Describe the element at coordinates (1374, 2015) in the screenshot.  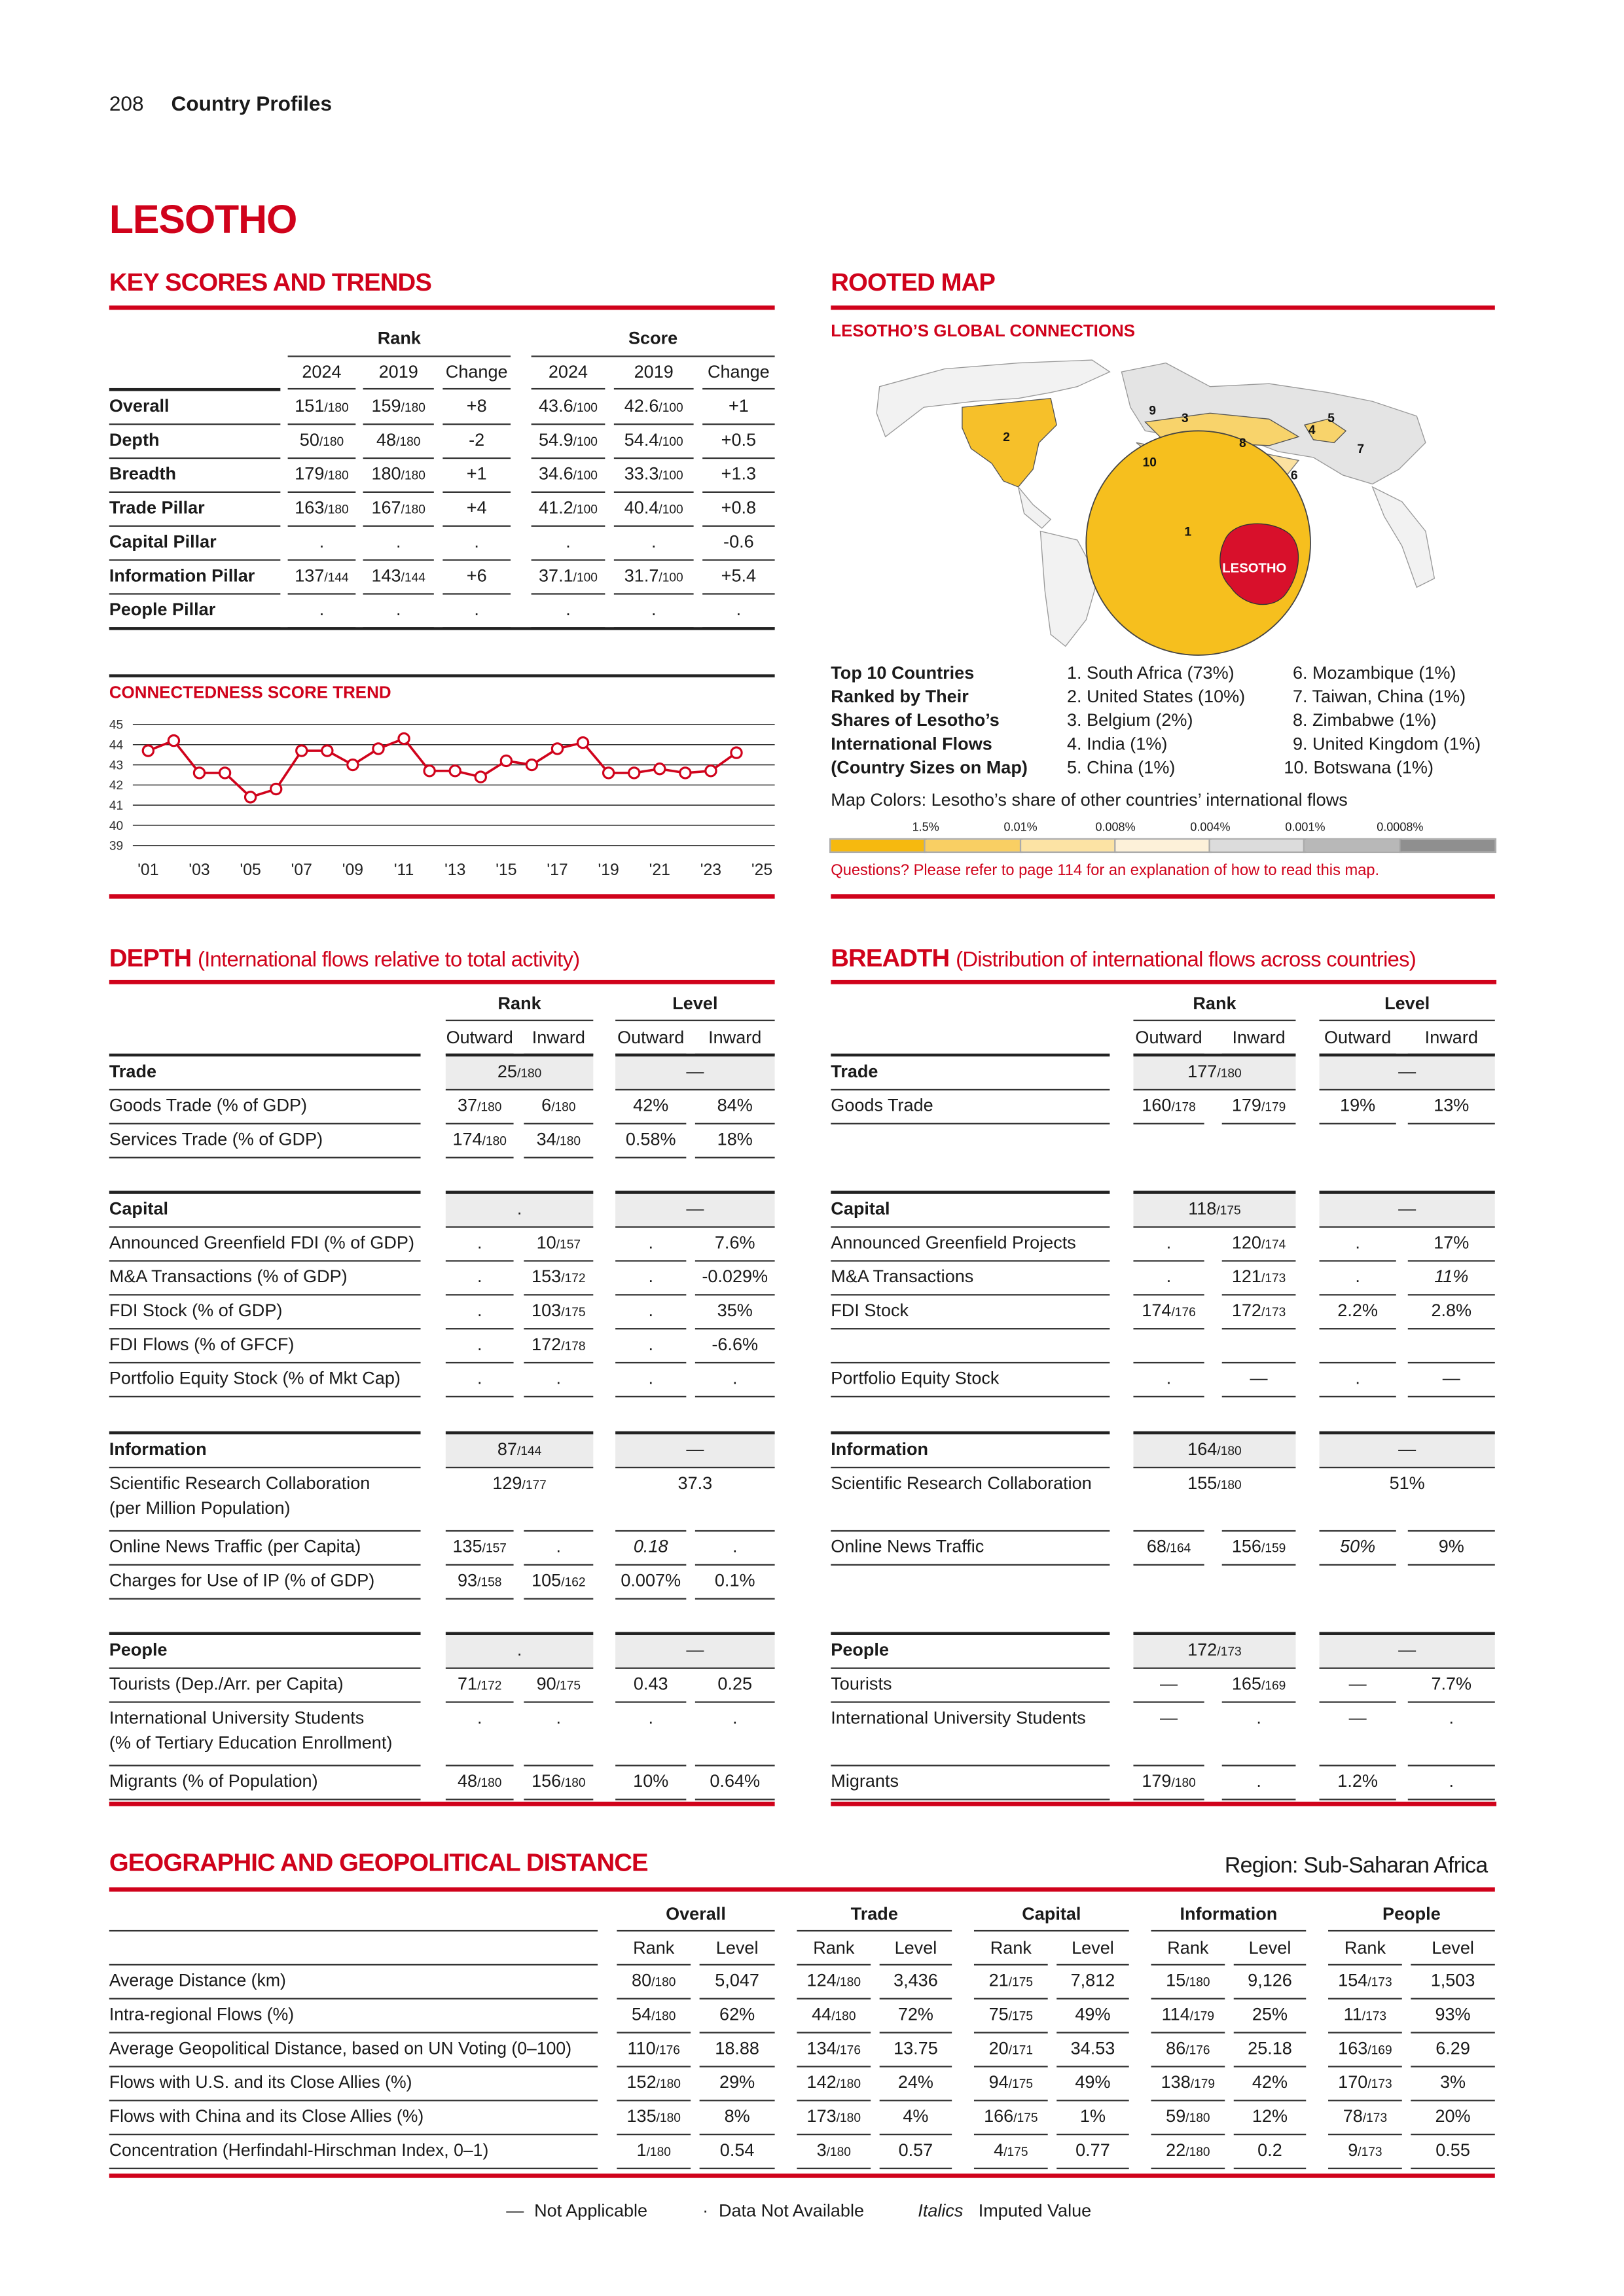
I see `rank-of: /173` at that location.